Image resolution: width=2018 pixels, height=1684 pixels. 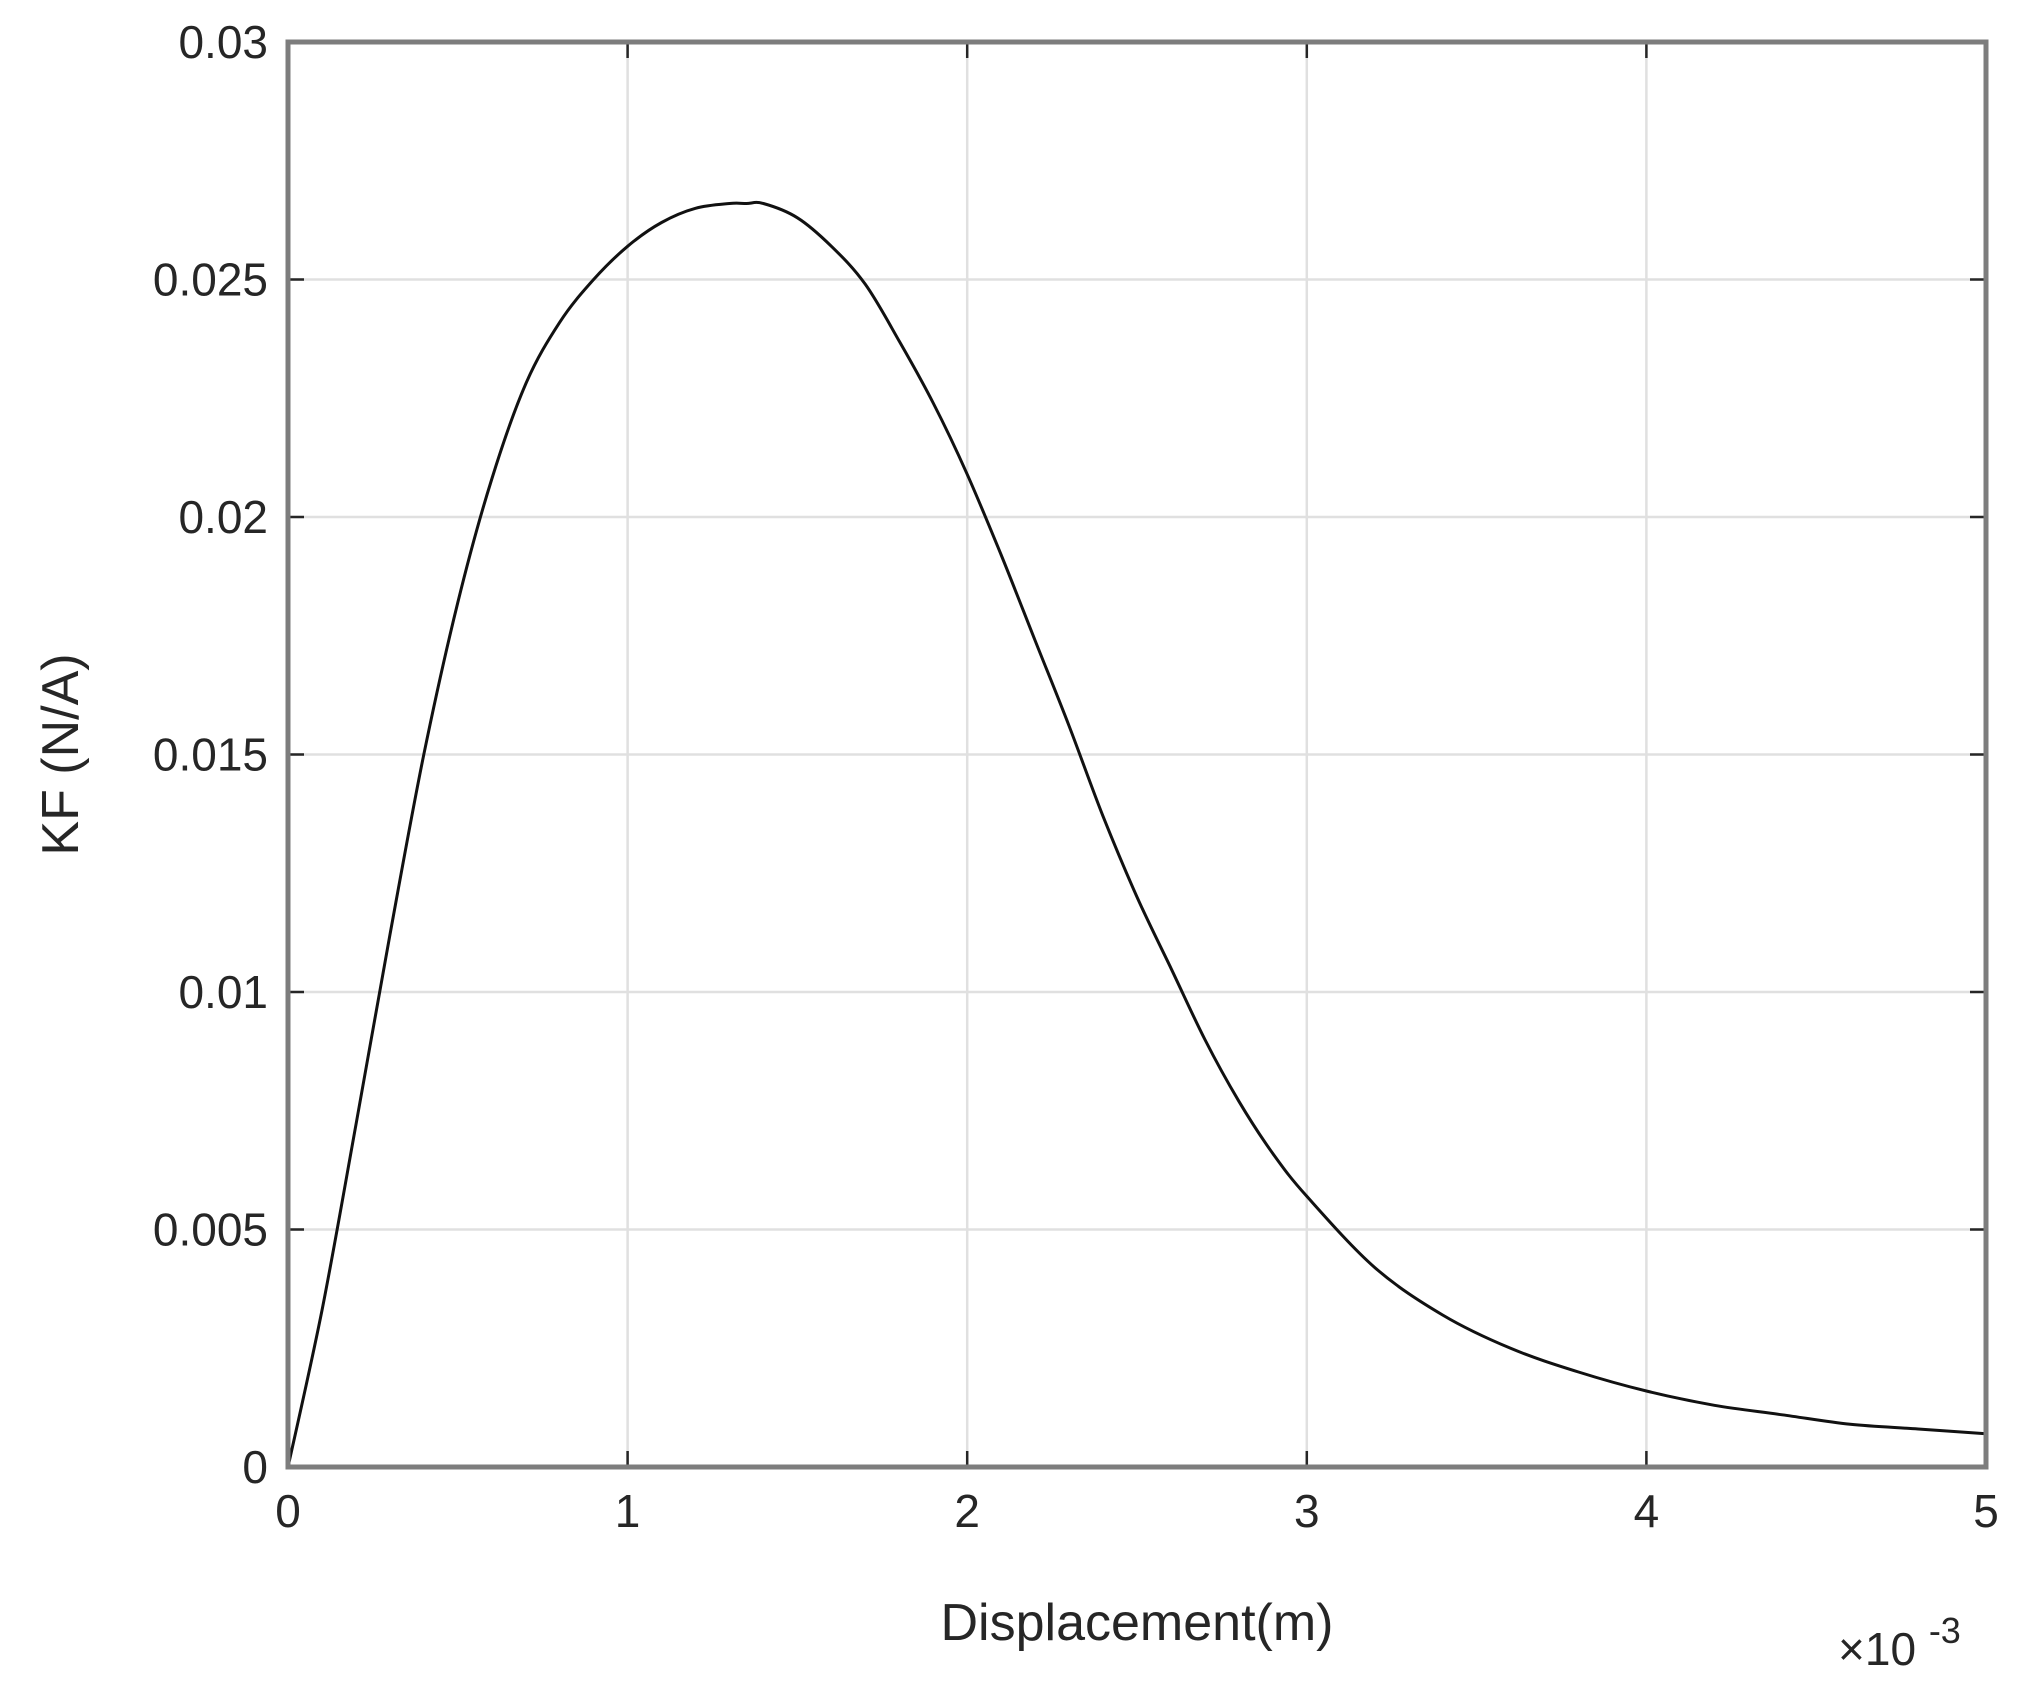 I want to click on x-tick-label: 5, so click(x=1986, y=1511).